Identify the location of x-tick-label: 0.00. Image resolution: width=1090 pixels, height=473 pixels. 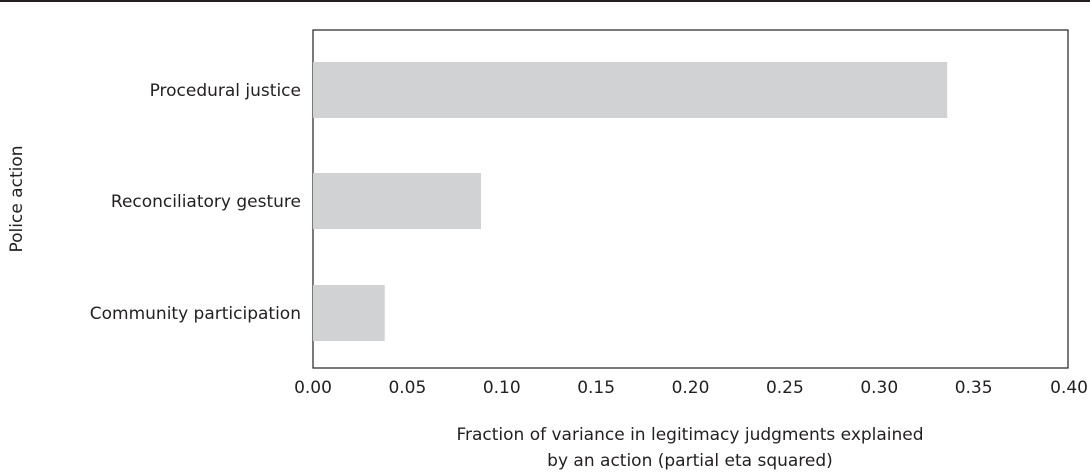
(313, 388).